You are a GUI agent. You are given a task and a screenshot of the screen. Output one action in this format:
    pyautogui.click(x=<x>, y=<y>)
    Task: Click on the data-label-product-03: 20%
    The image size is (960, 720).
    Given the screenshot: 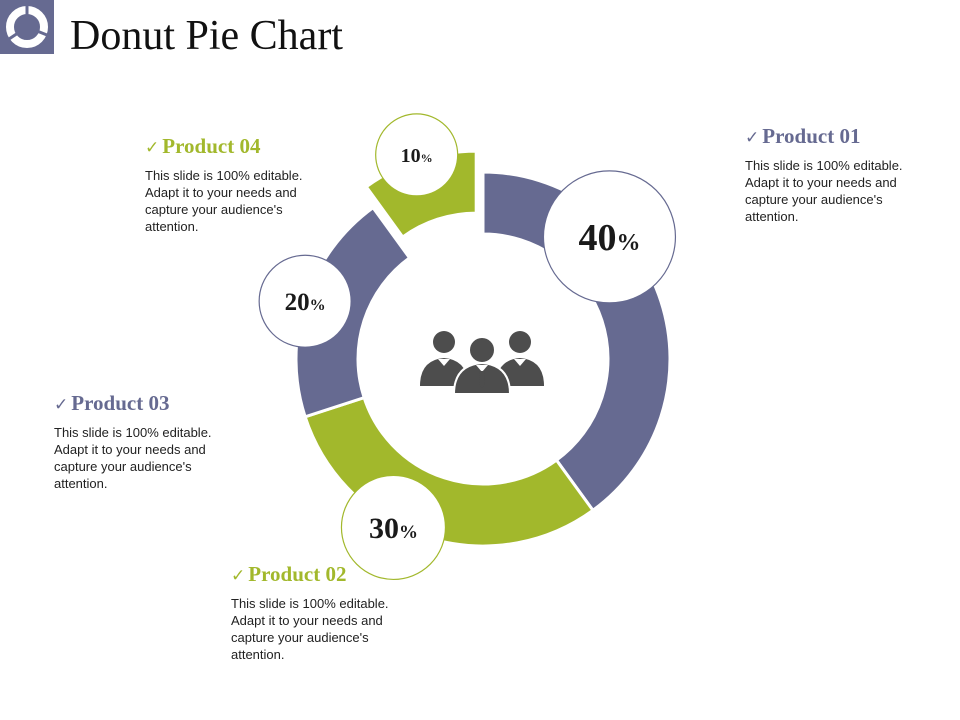 What is the action you would take?
    pyautogui.click(x=305, y=302)
    